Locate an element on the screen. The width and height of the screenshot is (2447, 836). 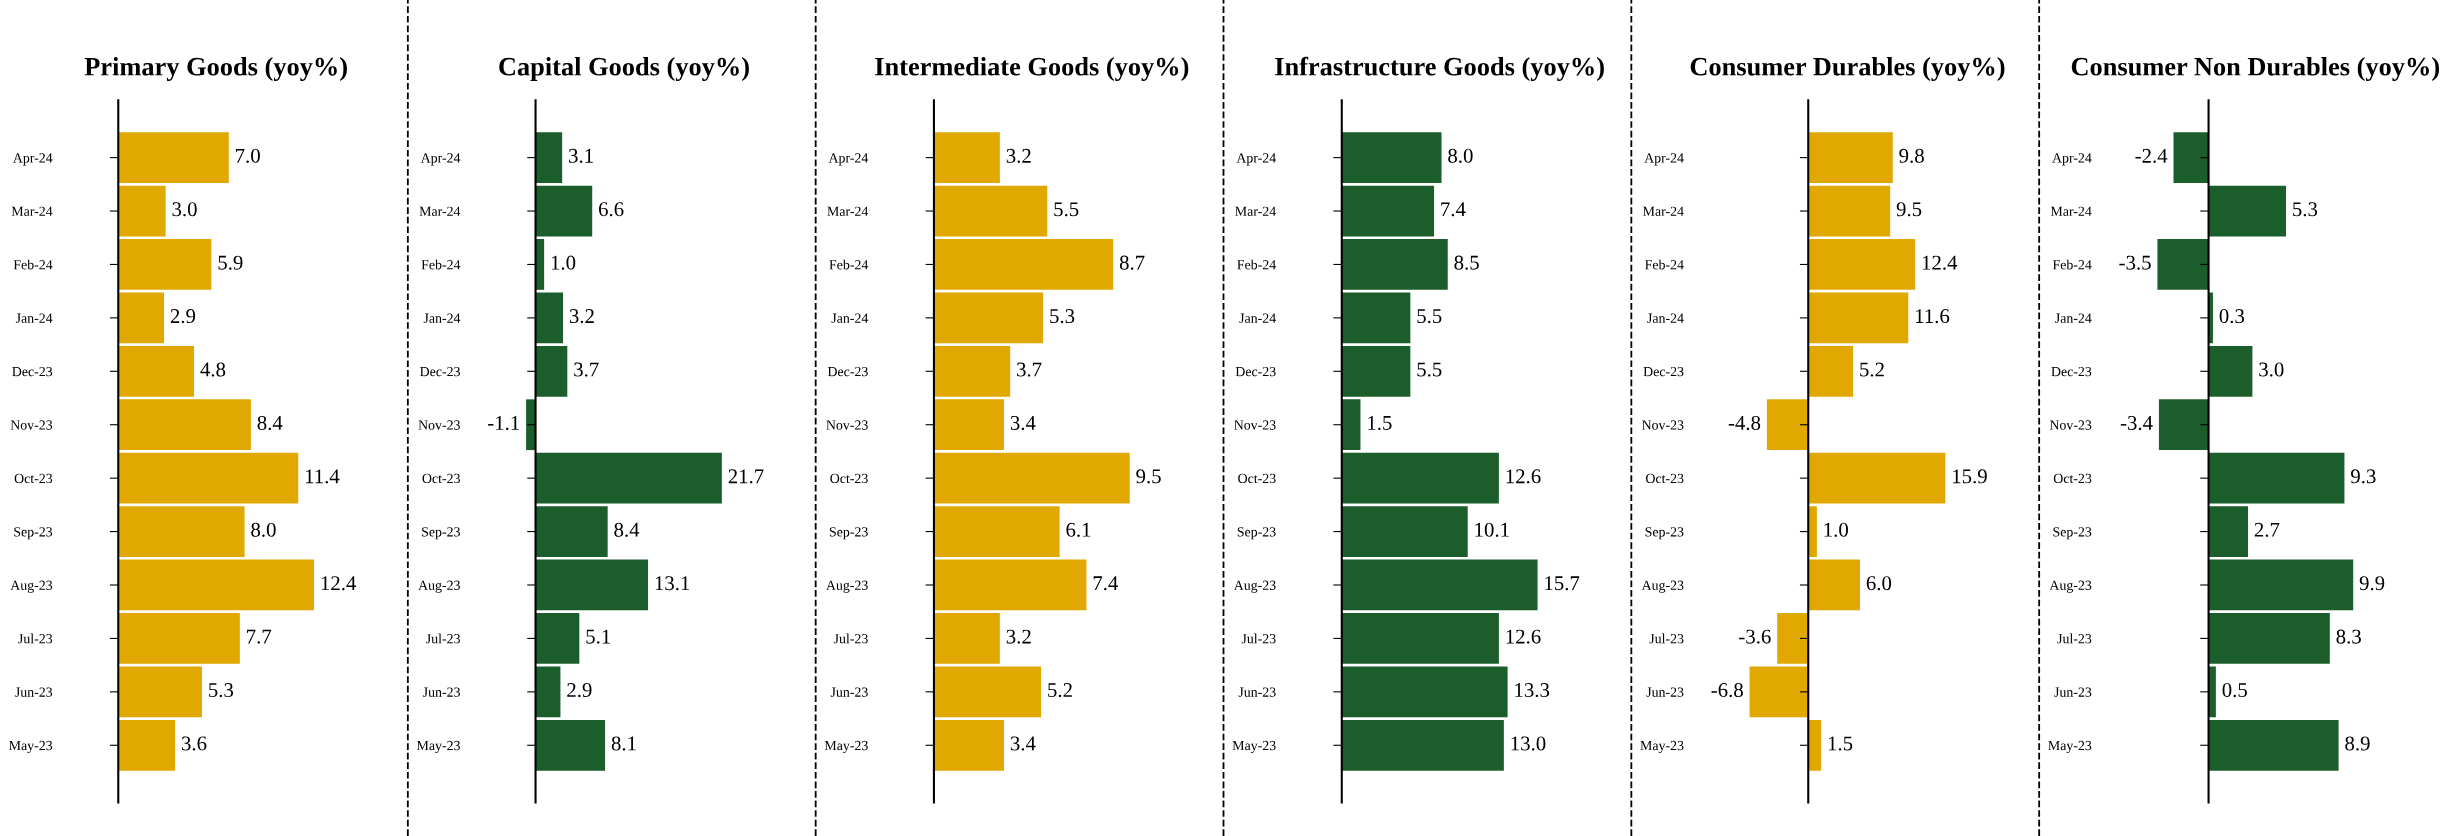
data-label: 13.3 is located at coordinates (1532, 690).